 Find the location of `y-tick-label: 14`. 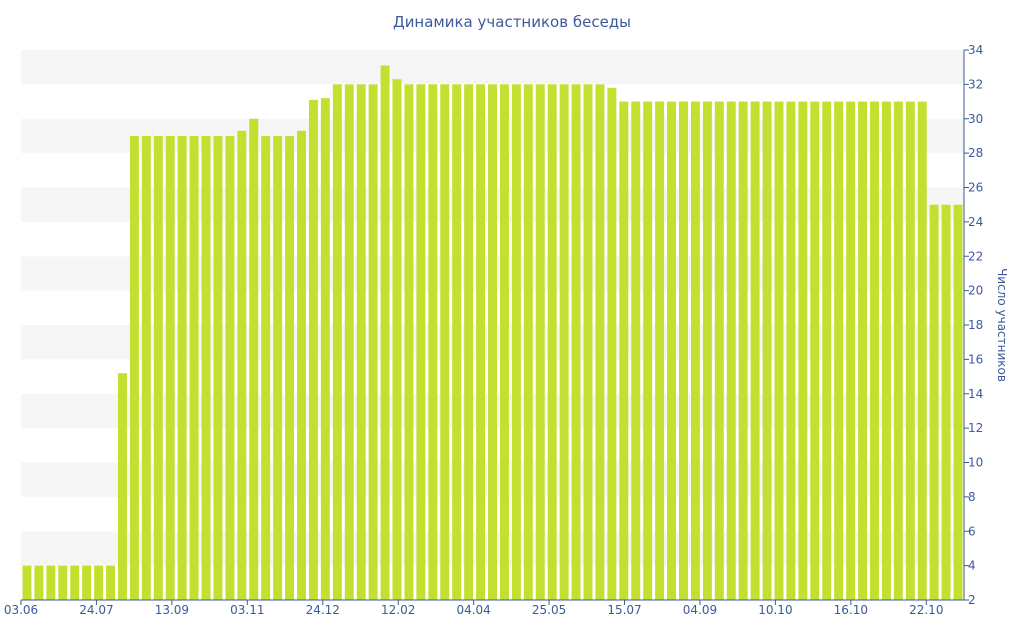

y-tick-label: 14 is located at coordinates (975, 394).